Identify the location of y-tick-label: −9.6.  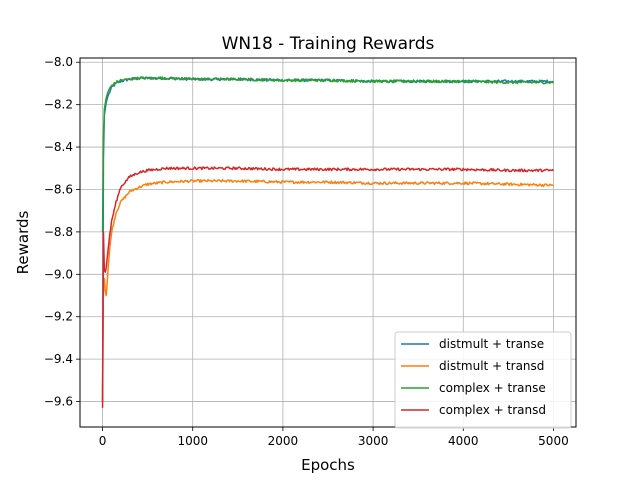
(58, 402).